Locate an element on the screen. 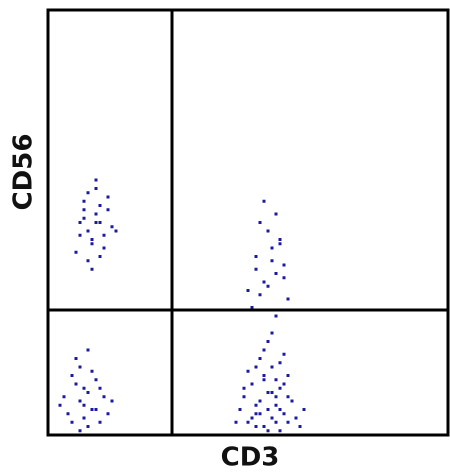  x-axis-label: CD3 is located at coordinates (250, 458).